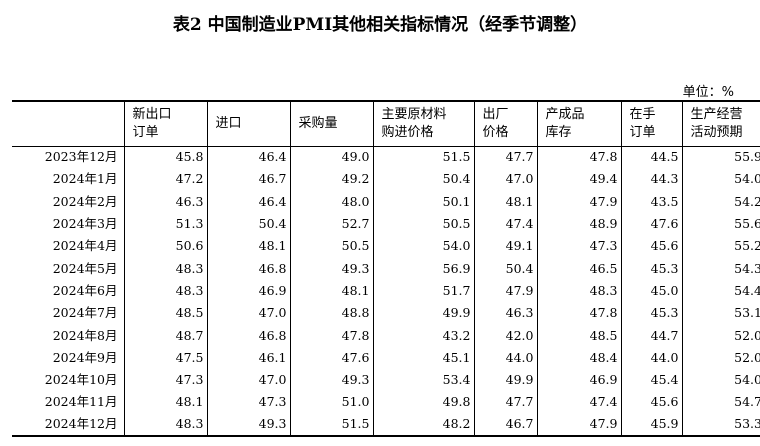 This screenshot has height=446, width=760. What do you see at coordinates (81, 157) in the screenshot?
I see `row-month: 2023年12月` at bounding box center [81, 157].